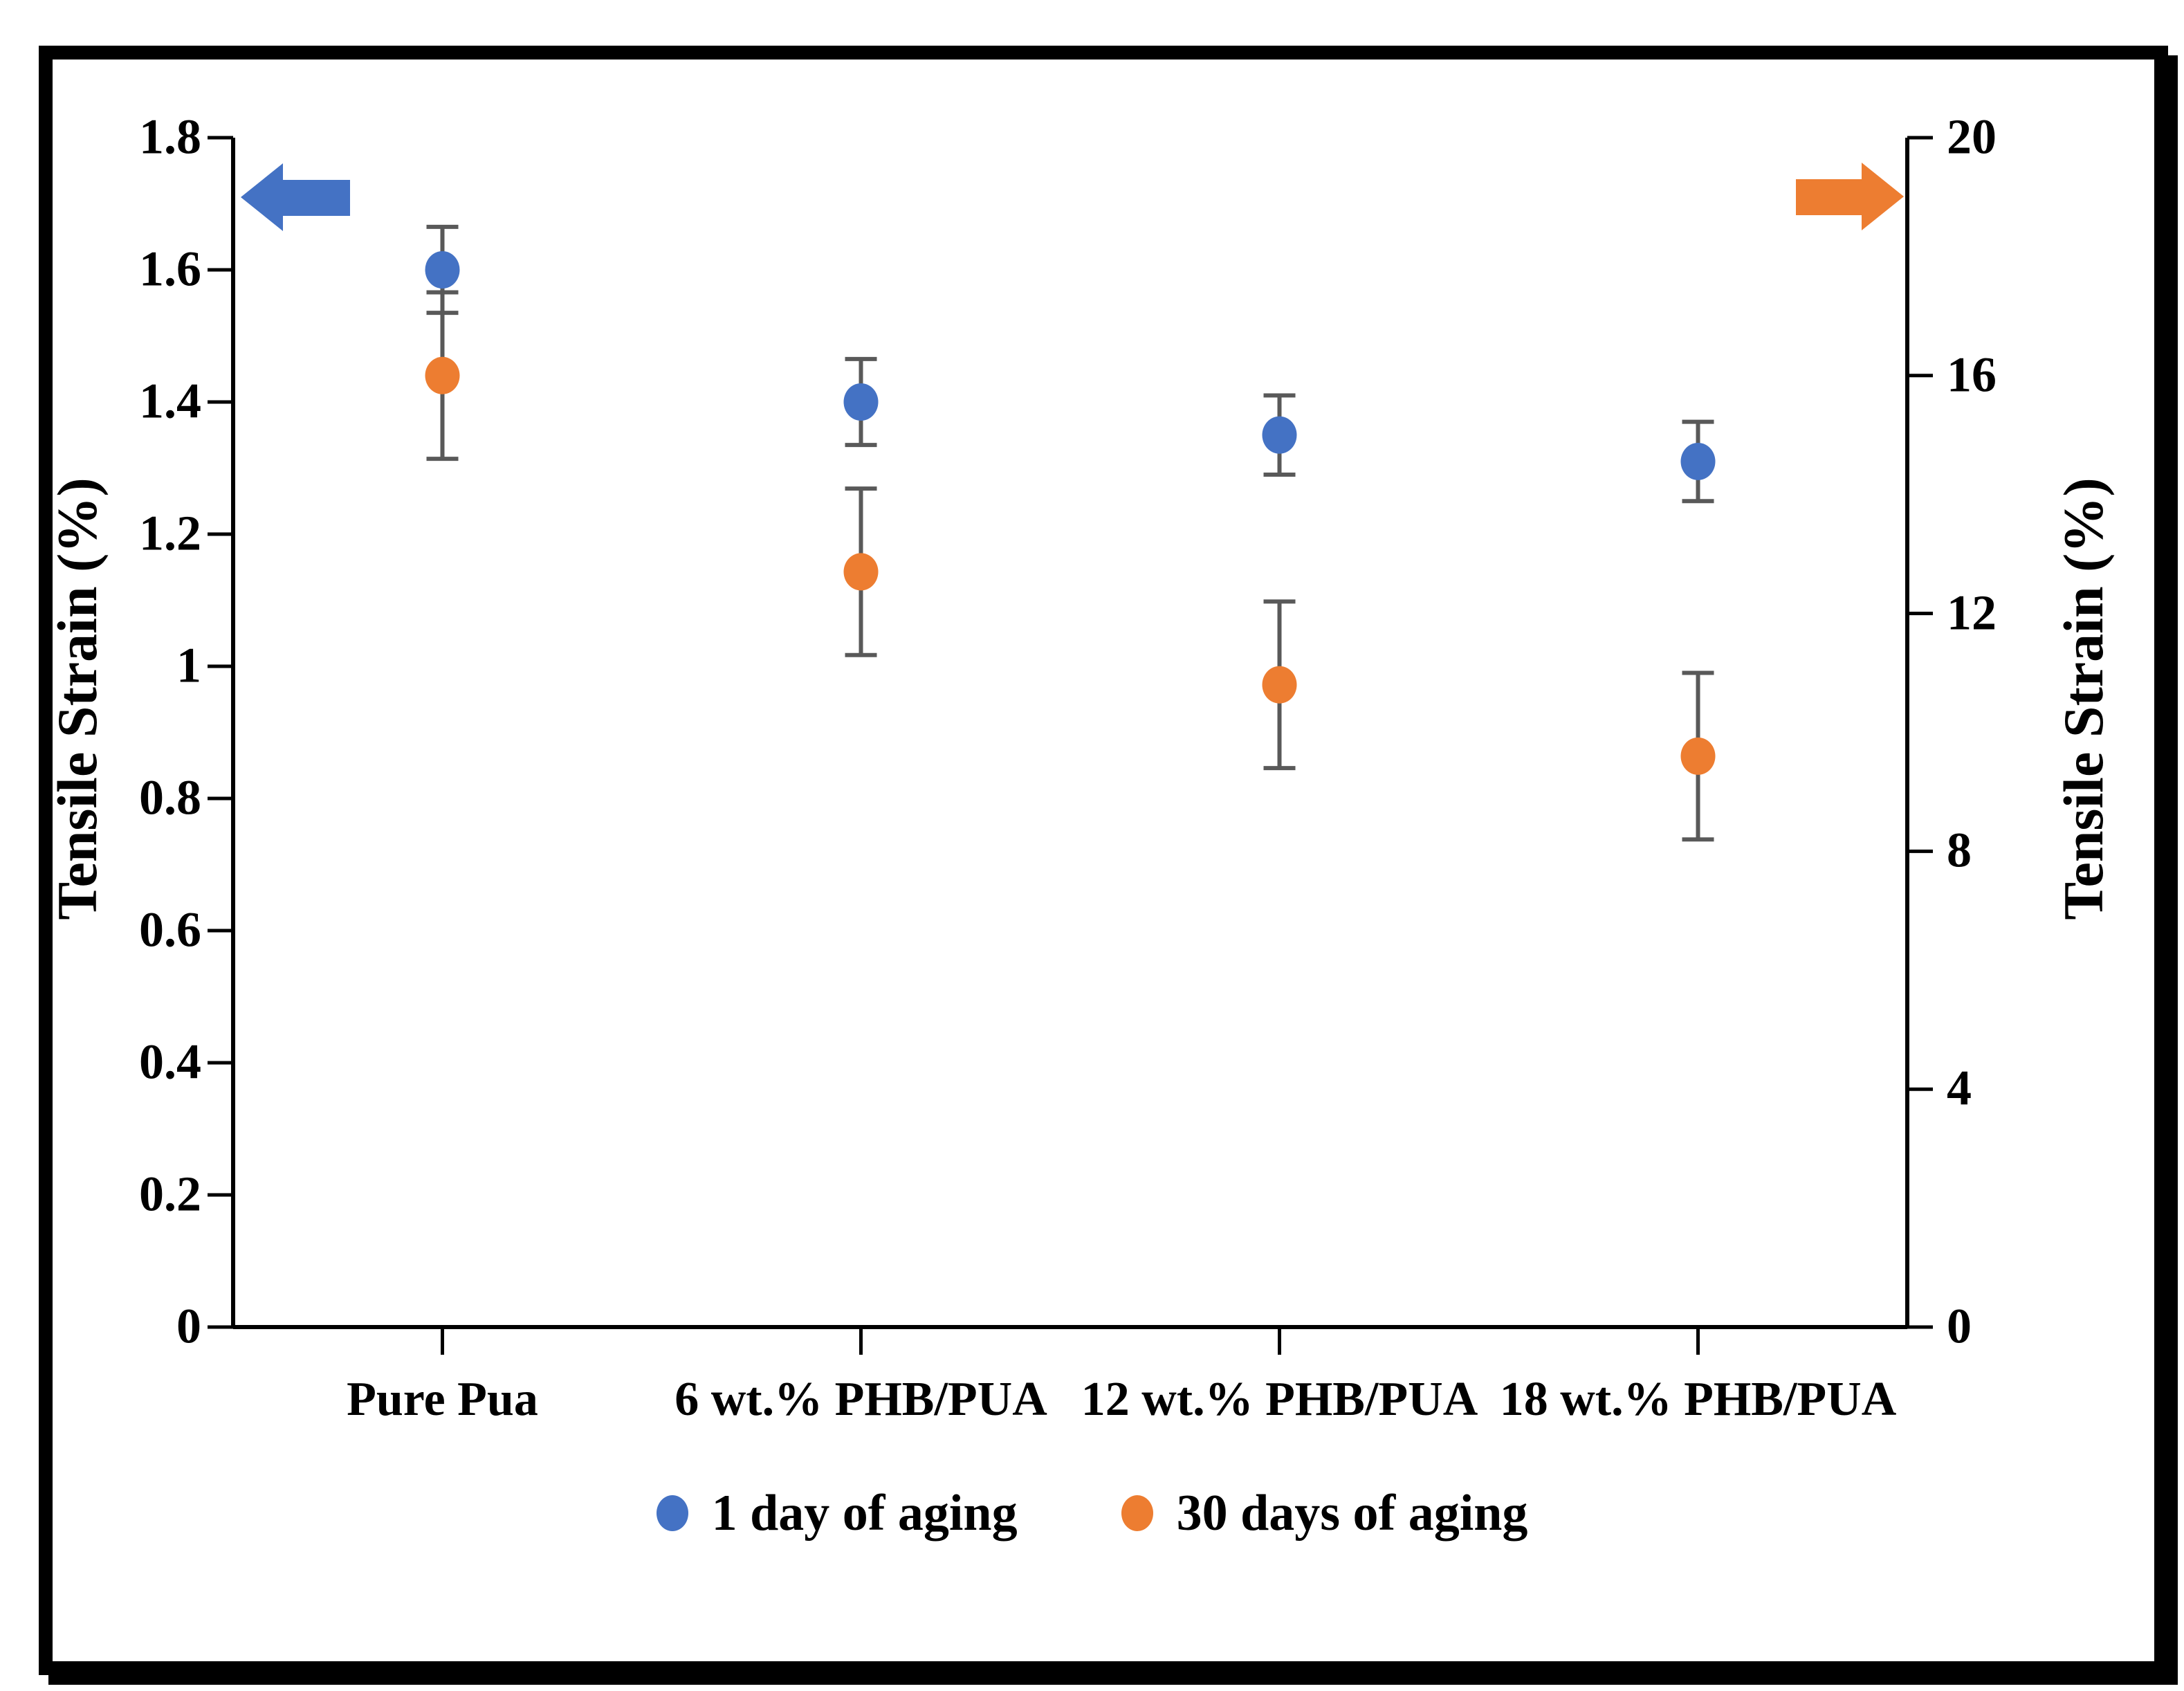 The height and width of the screenshot is (1691, 2184). Describe the element at coordinates (864, 1513) in the screenshot. I see `legend-label: 1 day of aging` at that location.